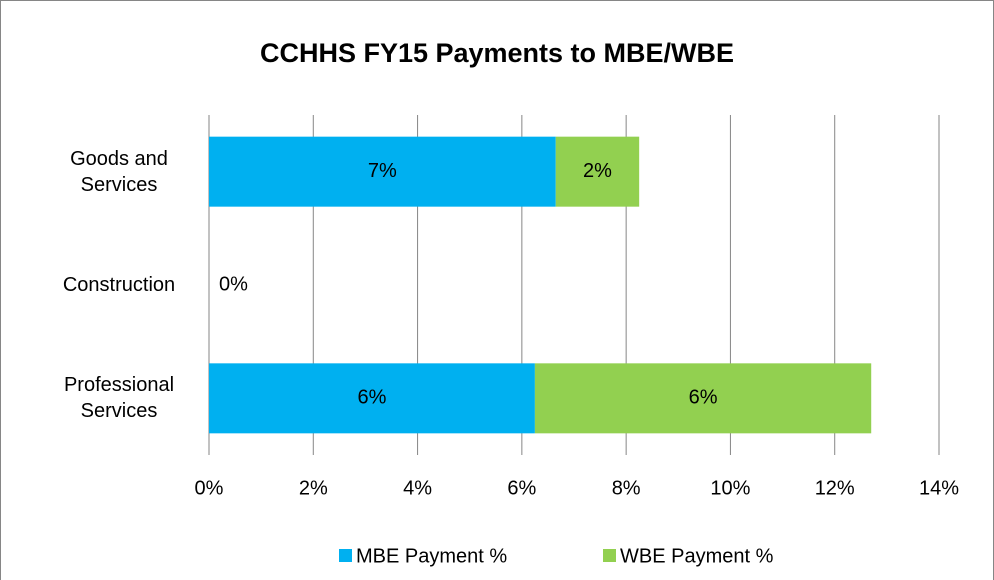  Describe the element at coordinates (119, 398) in the screenshot. I see `y-tick-label: Professional Services` at that location.